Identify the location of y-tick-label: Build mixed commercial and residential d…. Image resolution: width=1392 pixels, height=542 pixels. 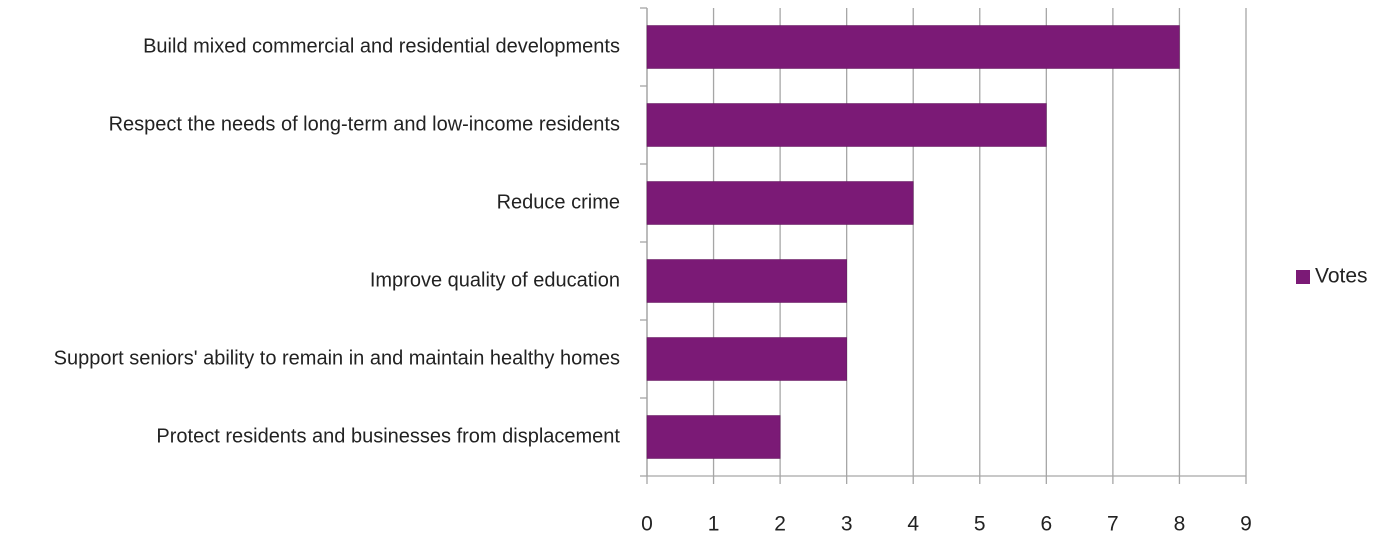
(381, 46).